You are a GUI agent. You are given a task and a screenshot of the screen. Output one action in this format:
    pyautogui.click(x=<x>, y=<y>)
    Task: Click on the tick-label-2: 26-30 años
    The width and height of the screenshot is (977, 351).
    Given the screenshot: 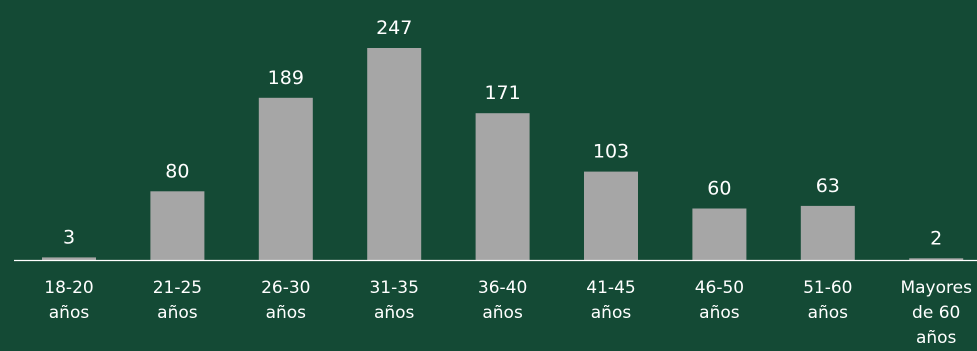 What is the action you would take?
    pyautogui.click(x=285, y=300)
    